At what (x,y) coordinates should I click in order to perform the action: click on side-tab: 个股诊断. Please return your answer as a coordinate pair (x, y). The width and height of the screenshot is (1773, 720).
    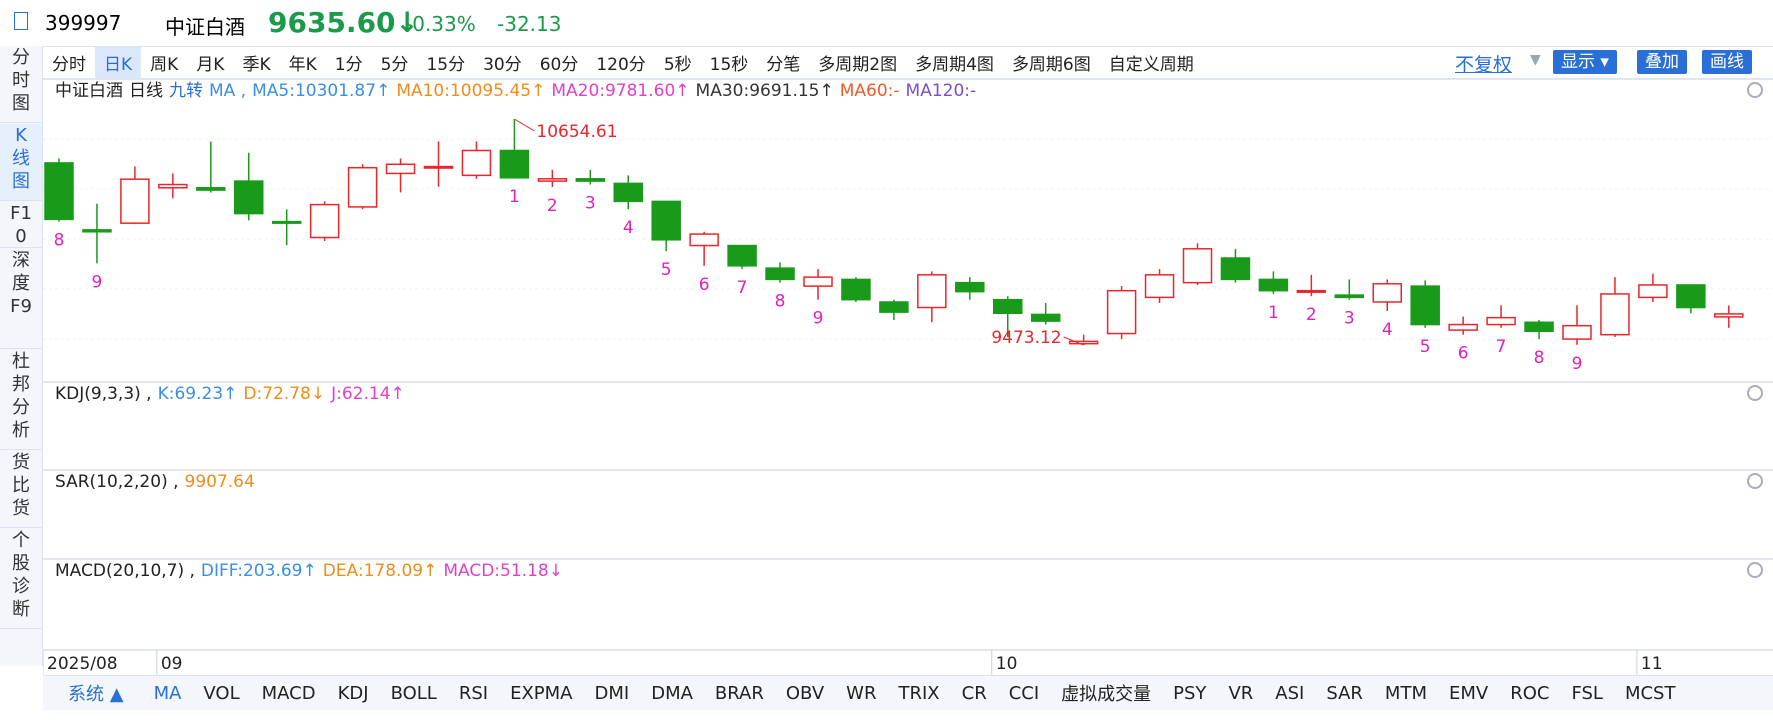
    Looking at the image, I should click on (21, 579).